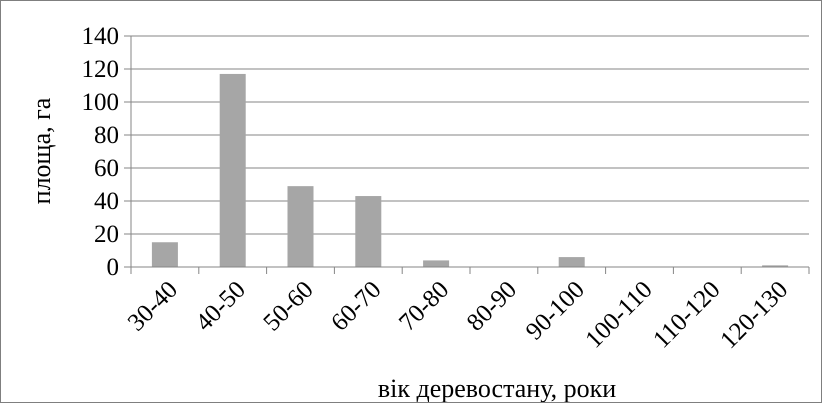  What do you see at coordinates (101, 102) in the screenshot?
I see `y-tick-label: 100` at bounding box center [101, 102].